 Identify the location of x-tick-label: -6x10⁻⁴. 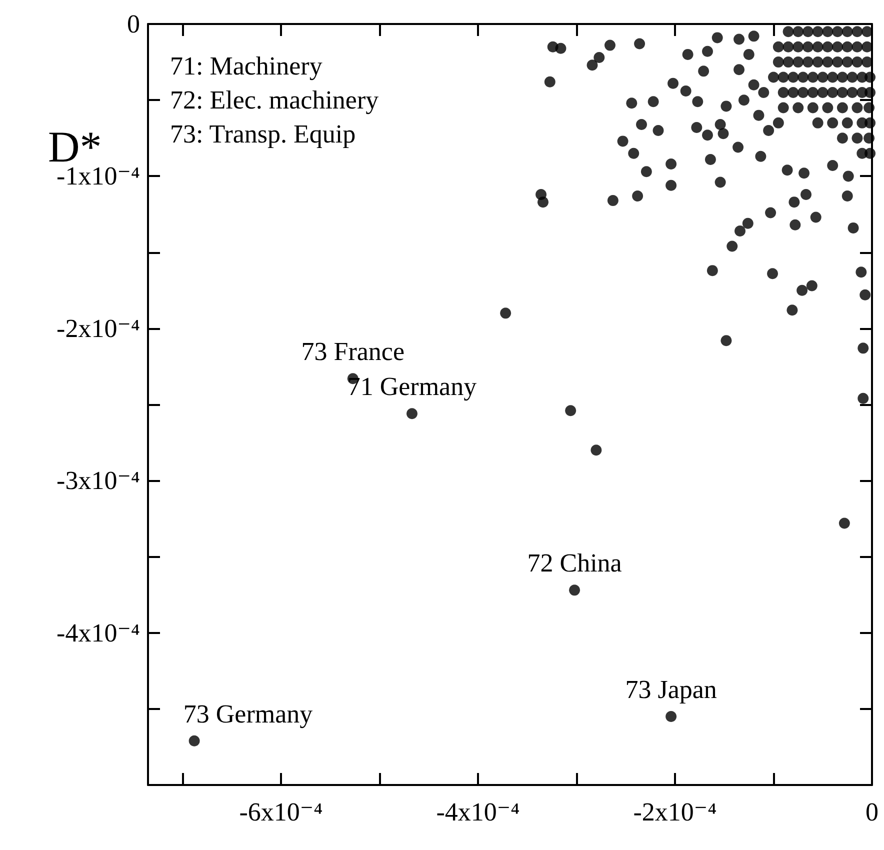
(281, 812).